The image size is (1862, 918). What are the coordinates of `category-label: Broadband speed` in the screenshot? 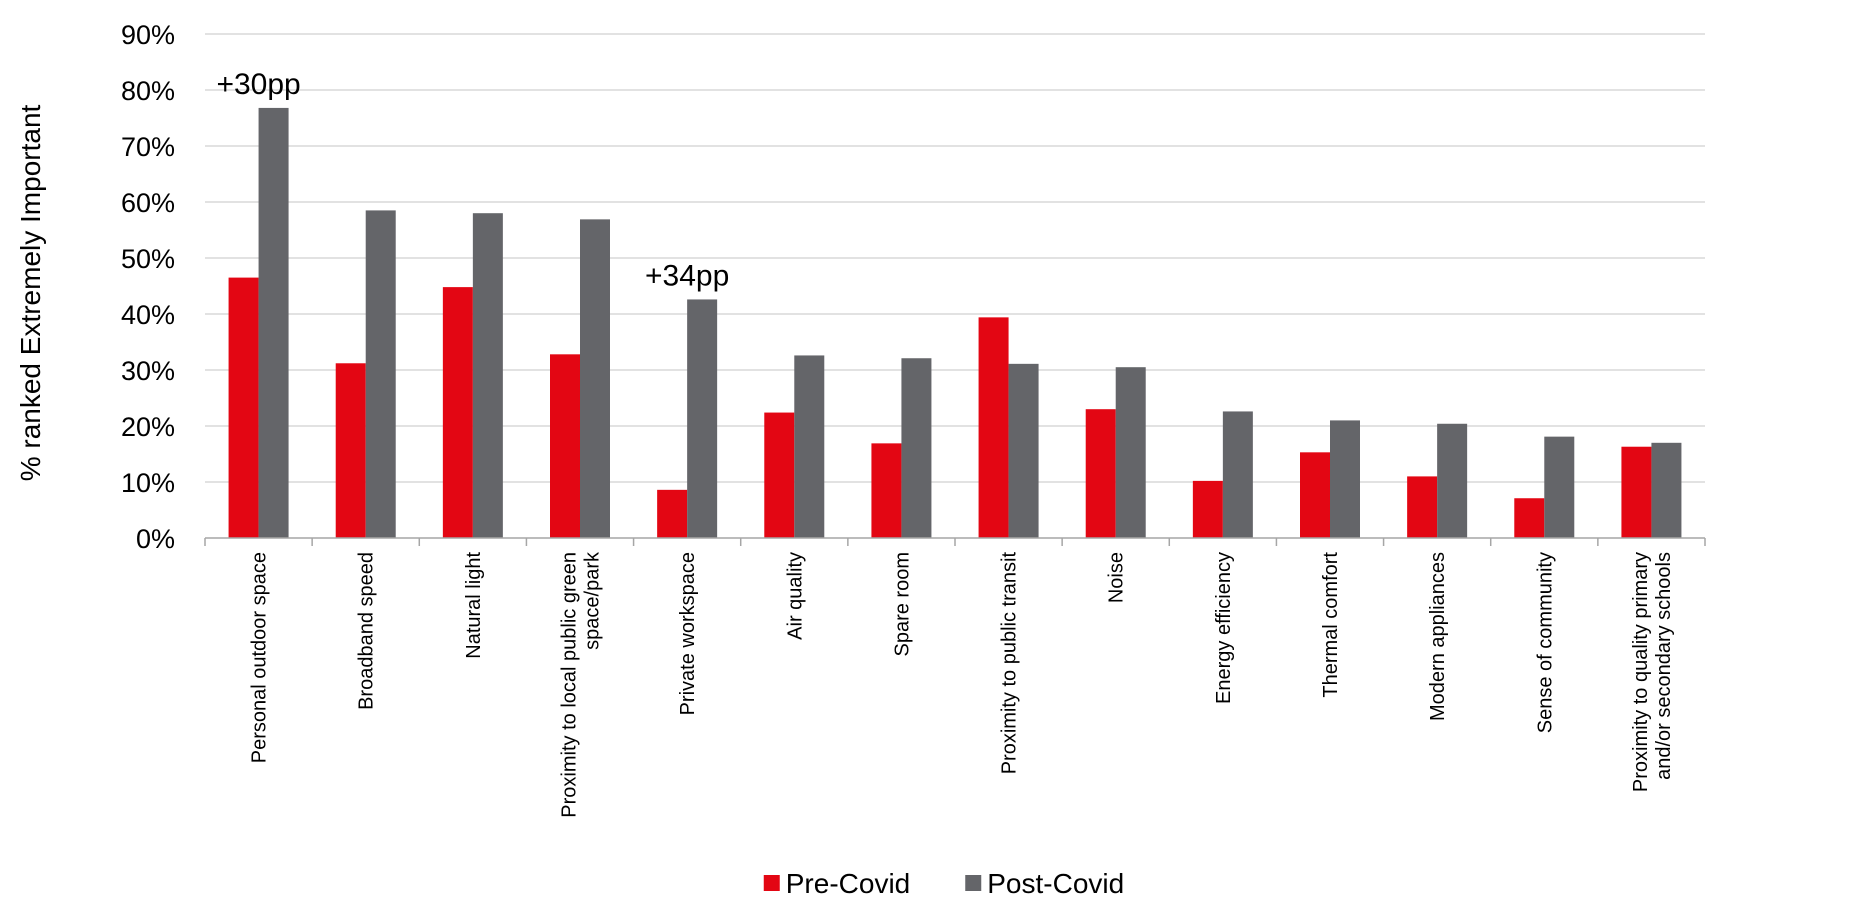 It's located at (367, 631).